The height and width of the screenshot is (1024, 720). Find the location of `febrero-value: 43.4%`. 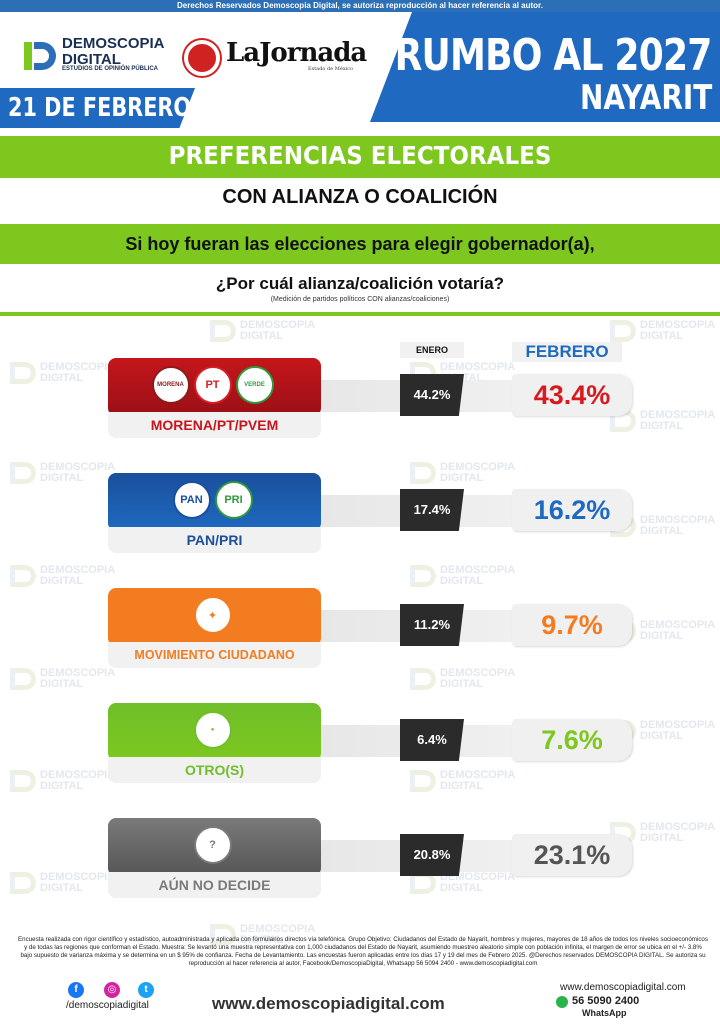

febrero-value: 43.4% is located at coordinates (572, 395).